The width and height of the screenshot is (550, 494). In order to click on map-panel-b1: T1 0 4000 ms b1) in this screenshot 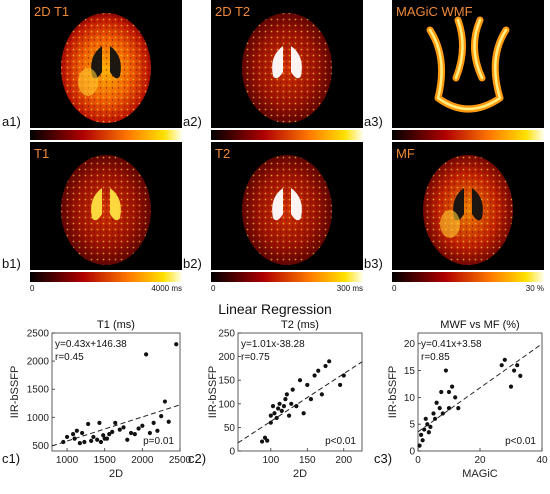, I will do `click(92, 217)`.